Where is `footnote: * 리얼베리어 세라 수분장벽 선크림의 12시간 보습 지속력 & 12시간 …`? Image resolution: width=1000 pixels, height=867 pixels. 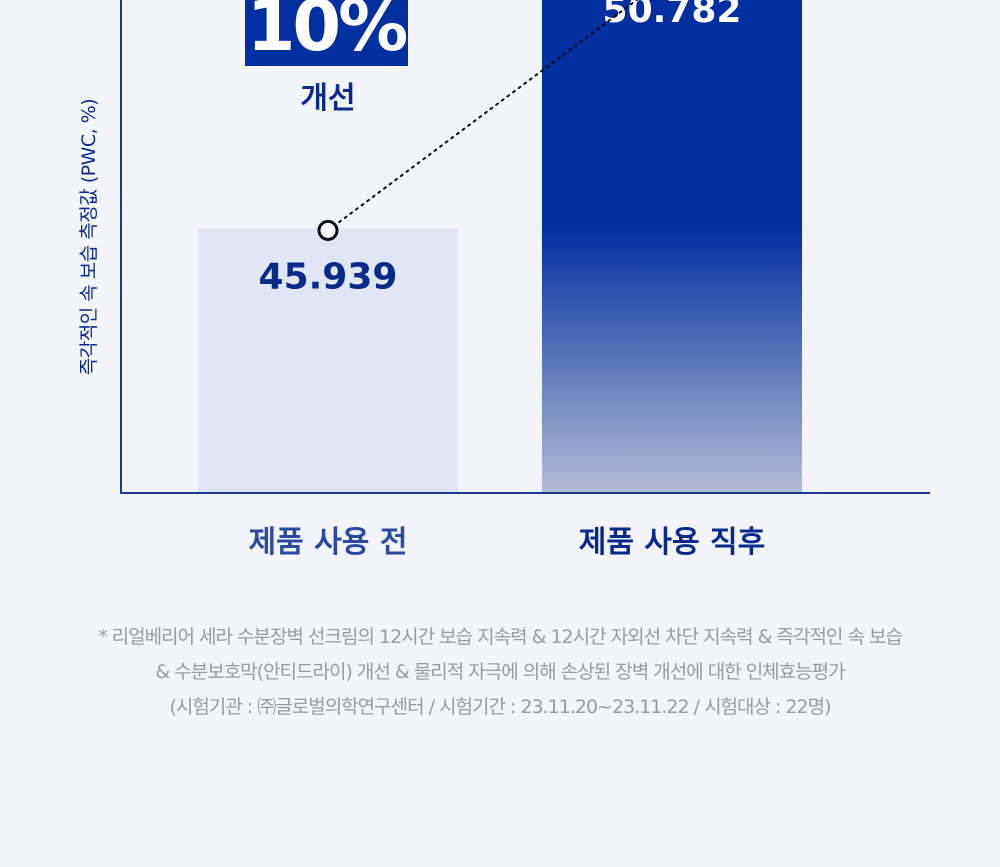
footnote: * 리얼베리어 세라 수분장벽 선크림의 12시간 보습 지속력 & 12시간 … is located at coordinates (500, 672).